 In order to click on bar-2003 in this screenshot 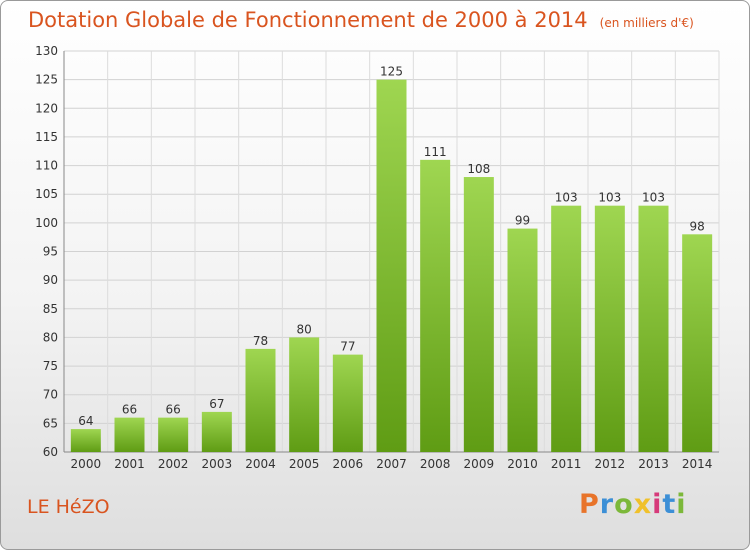, I will do `click(216, 431)`.